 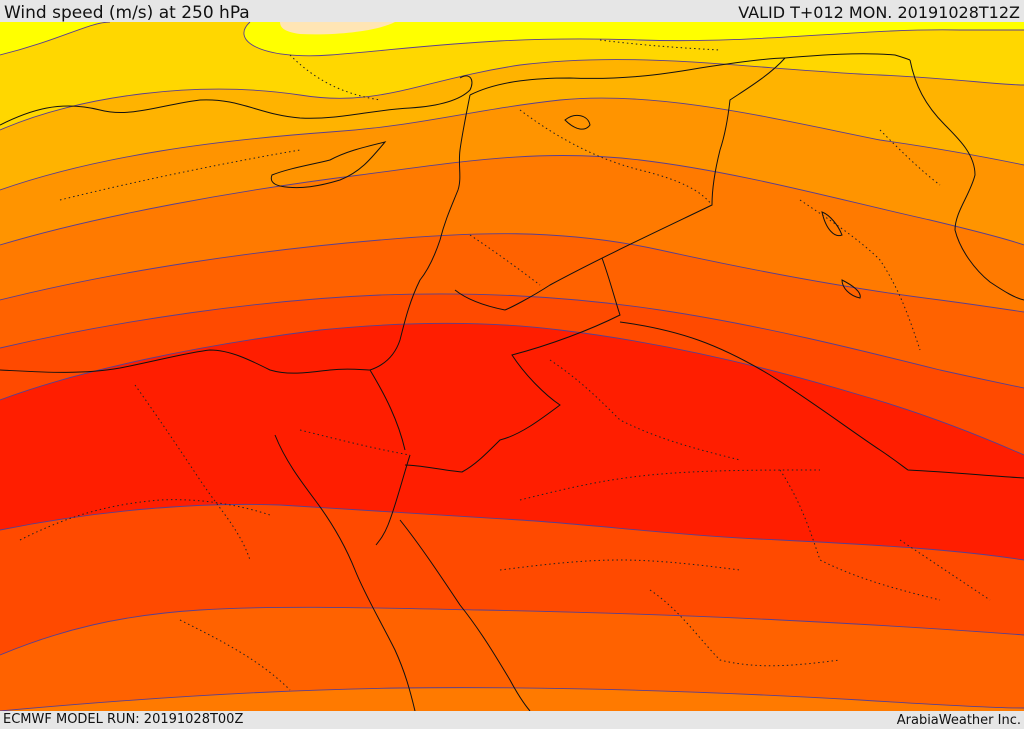 I want to click on valid-time: VALID T+012 MON. 20191028T12Z, so click(x=879, y=12).